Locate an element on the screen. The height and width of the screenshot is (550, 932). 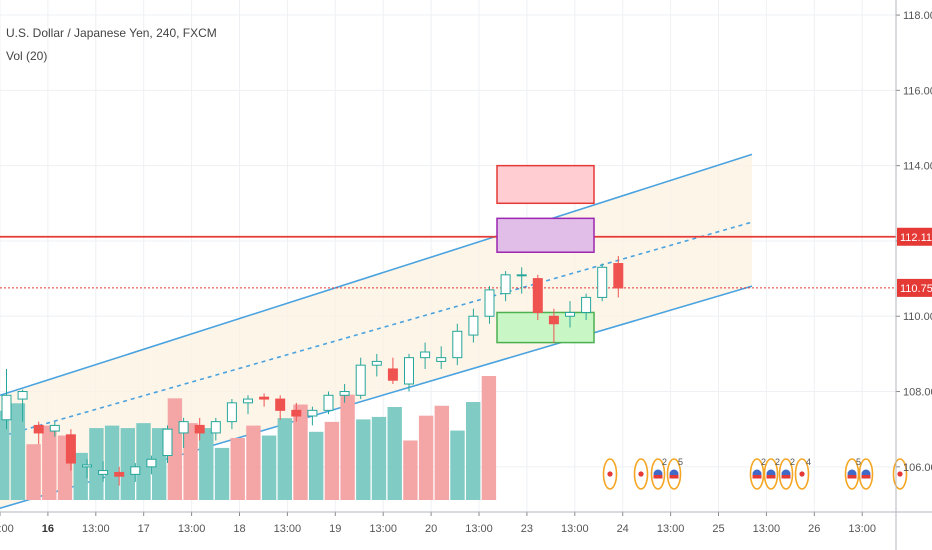
last-price-tag-bg is located at coordinates (914, 287).